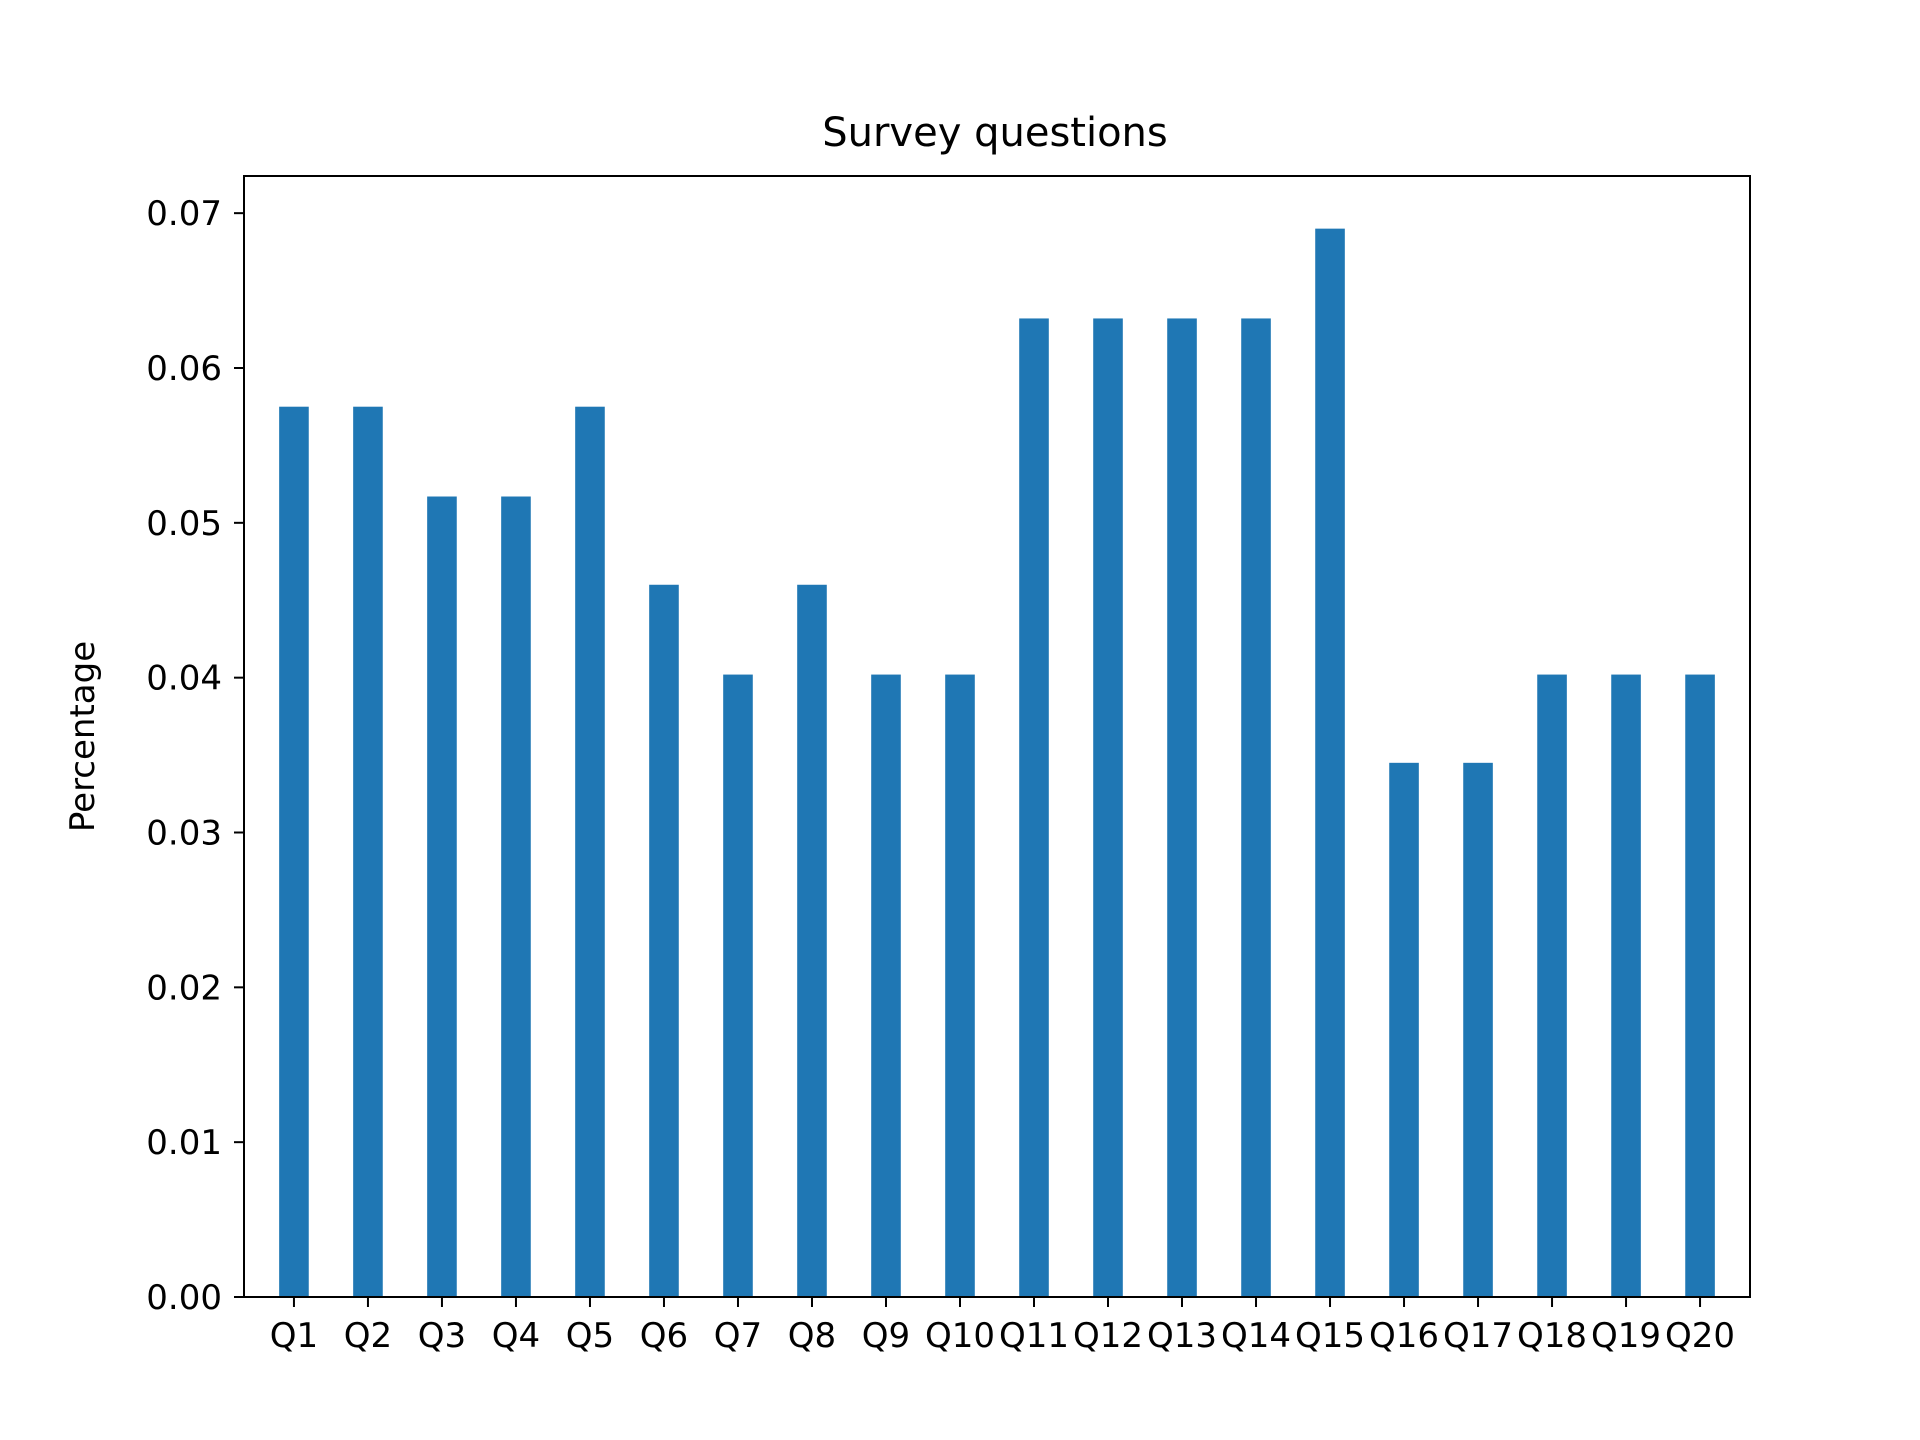 This screenshot has width=1920, height=1440. Describe the element at coordinates (1256, 1336) in the screenshot. I see `x-tick-label: Q14` at that location.